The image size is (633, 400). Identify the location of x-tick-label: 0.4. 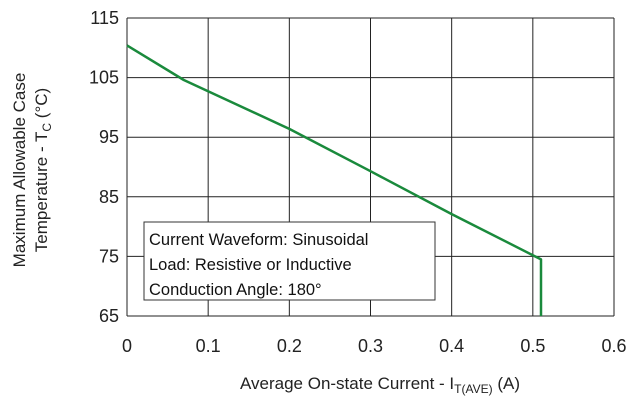
(451, 346).